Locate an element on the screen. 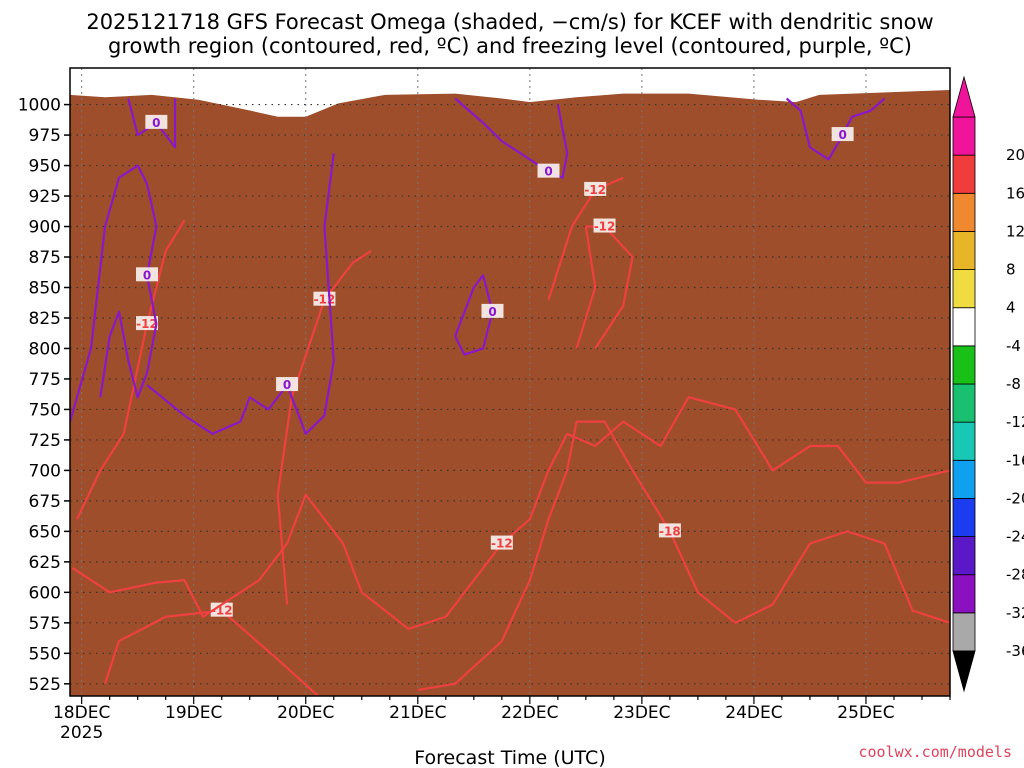  colorbar-label: 12 is located at coordinates (1015, 231).